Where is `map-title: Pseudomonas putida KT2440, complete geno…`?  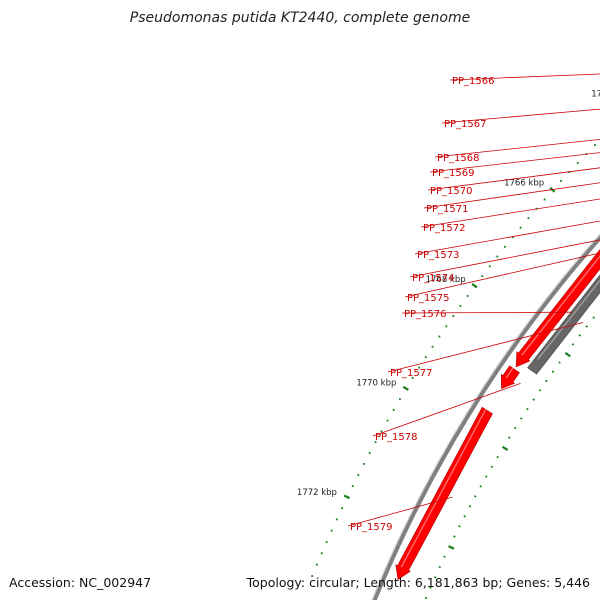 map-title: Pseudomonas putida KT2440, complete geno… is located at coordinates (300, 18).